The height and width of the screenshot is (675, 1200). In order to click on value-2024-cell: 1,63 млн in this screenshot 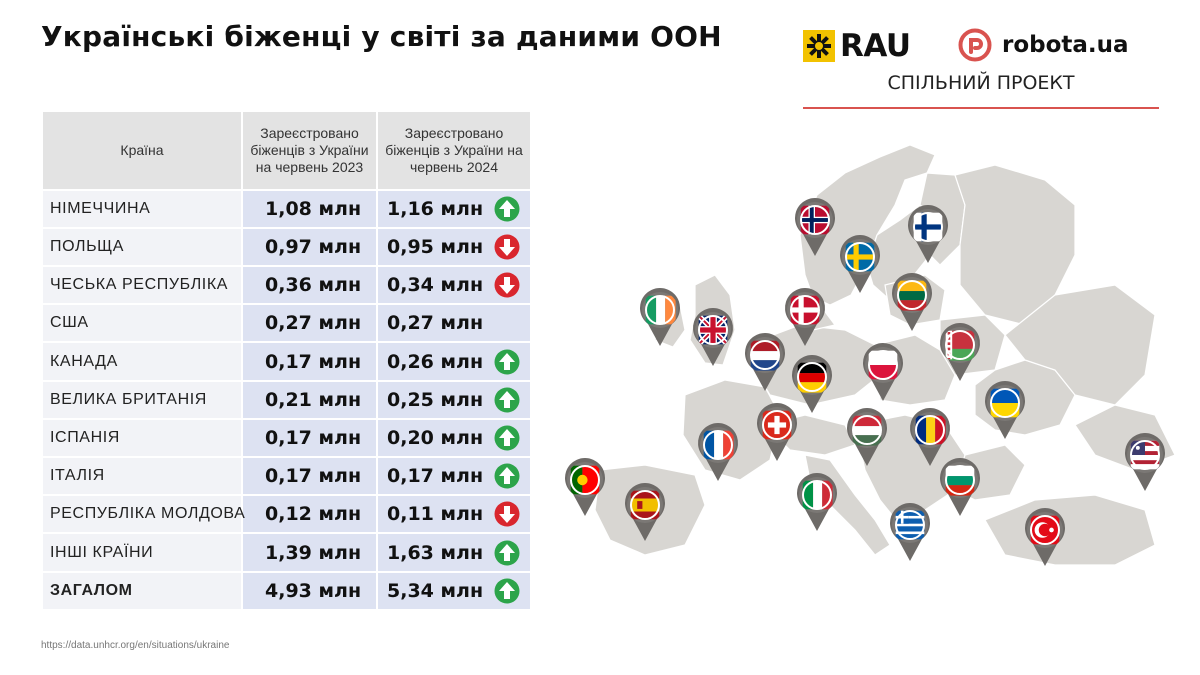, I will do `click(454, 552)`.